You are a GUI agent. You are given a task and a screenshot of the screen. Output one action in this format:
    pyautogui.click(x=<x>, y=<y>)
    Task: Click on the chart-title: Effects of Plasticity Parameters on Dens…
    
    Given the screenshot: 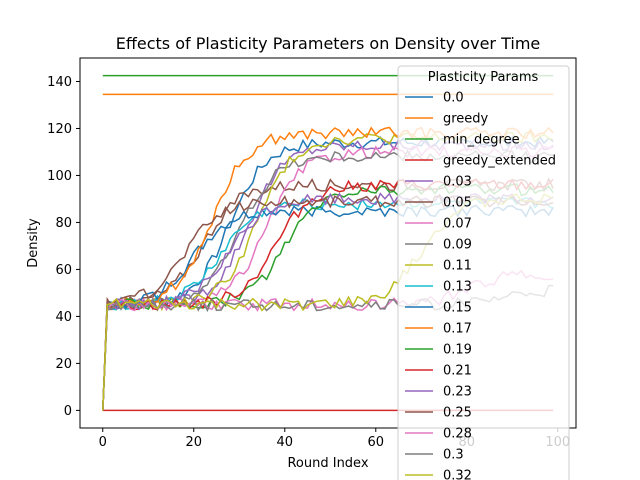 What is the action you would take?
    pyautogui.click(x=328, y=43)
    